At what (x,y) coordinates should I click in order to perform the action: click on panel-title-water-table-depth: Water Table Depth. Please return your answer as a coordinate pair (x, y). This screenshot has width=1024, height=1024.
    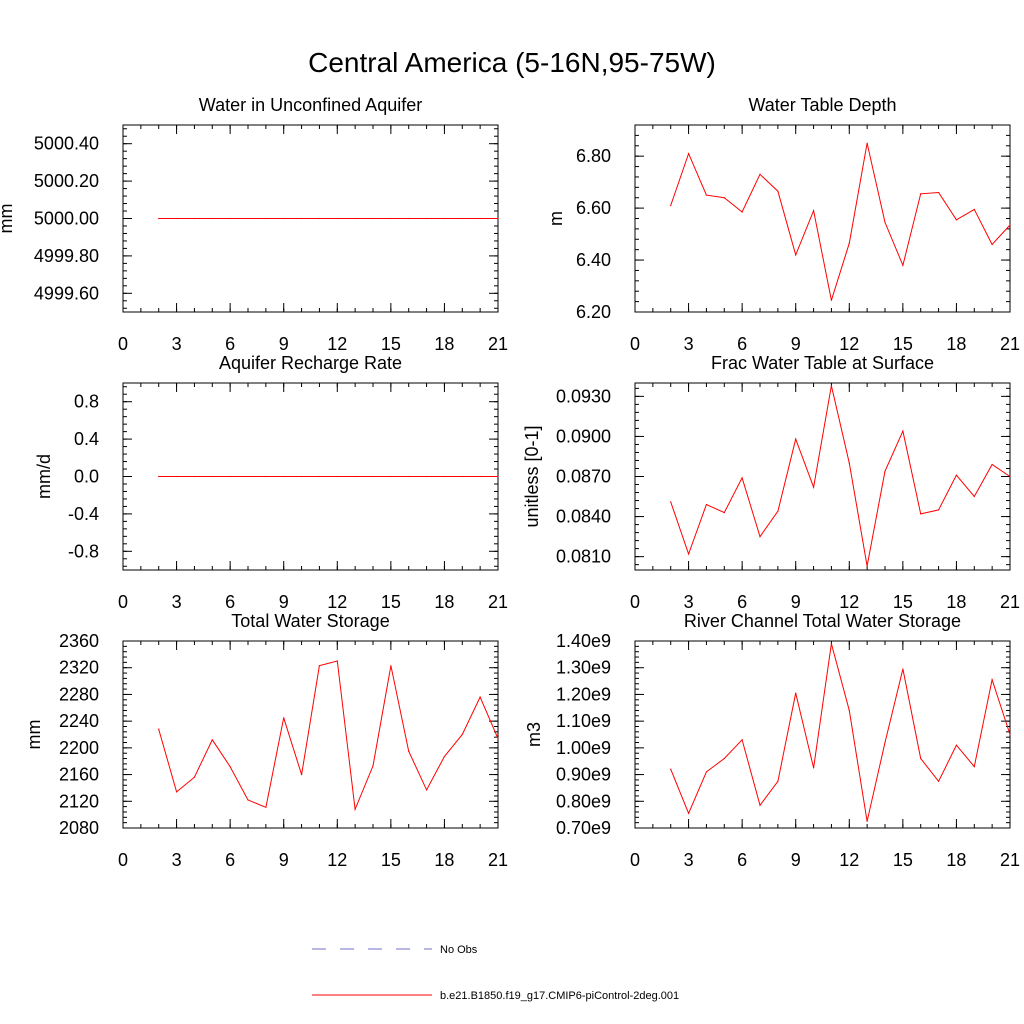
    Looking at the image, I should click on (822, 105).